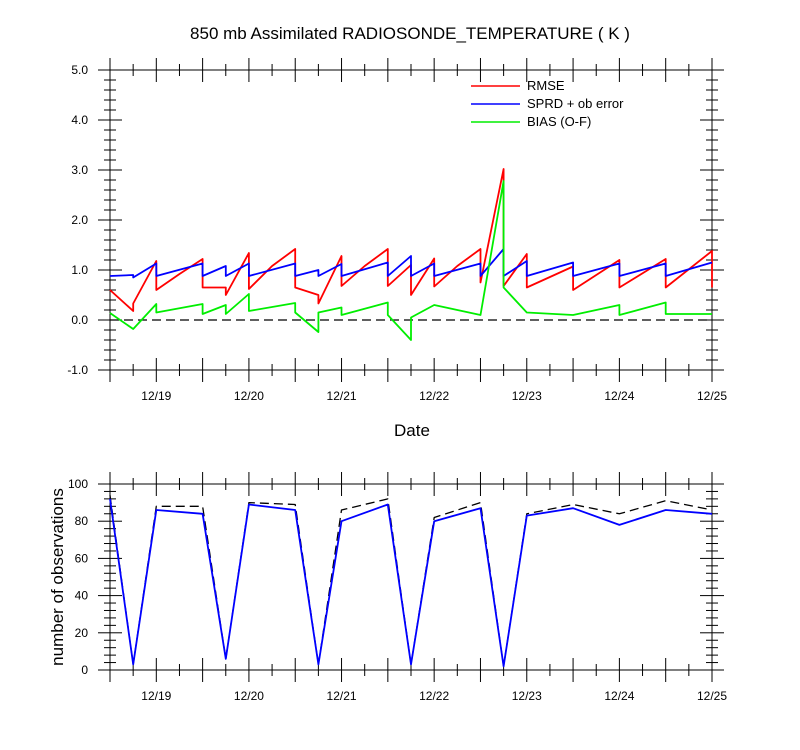 This screenshot has width=800, height=750. I want to click on top-series-rmse, so click(411, 240).